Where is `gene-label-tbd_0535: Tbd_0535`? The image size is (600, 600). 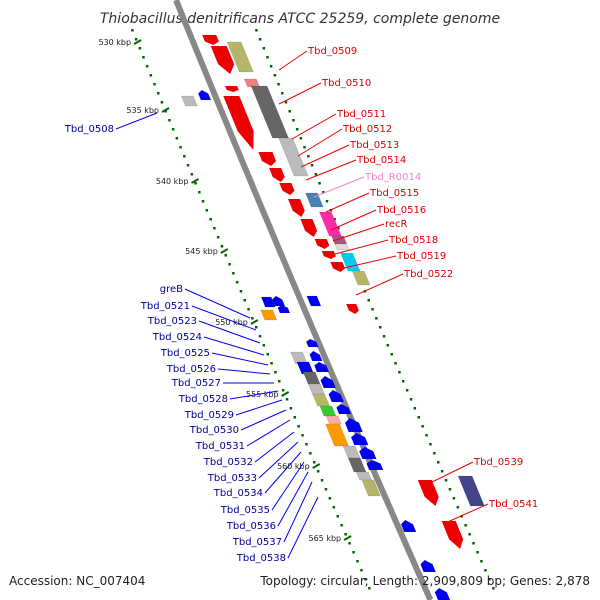 gene-label-tbd_0535: Tbd_0535 is located at coordinates (245, 510).